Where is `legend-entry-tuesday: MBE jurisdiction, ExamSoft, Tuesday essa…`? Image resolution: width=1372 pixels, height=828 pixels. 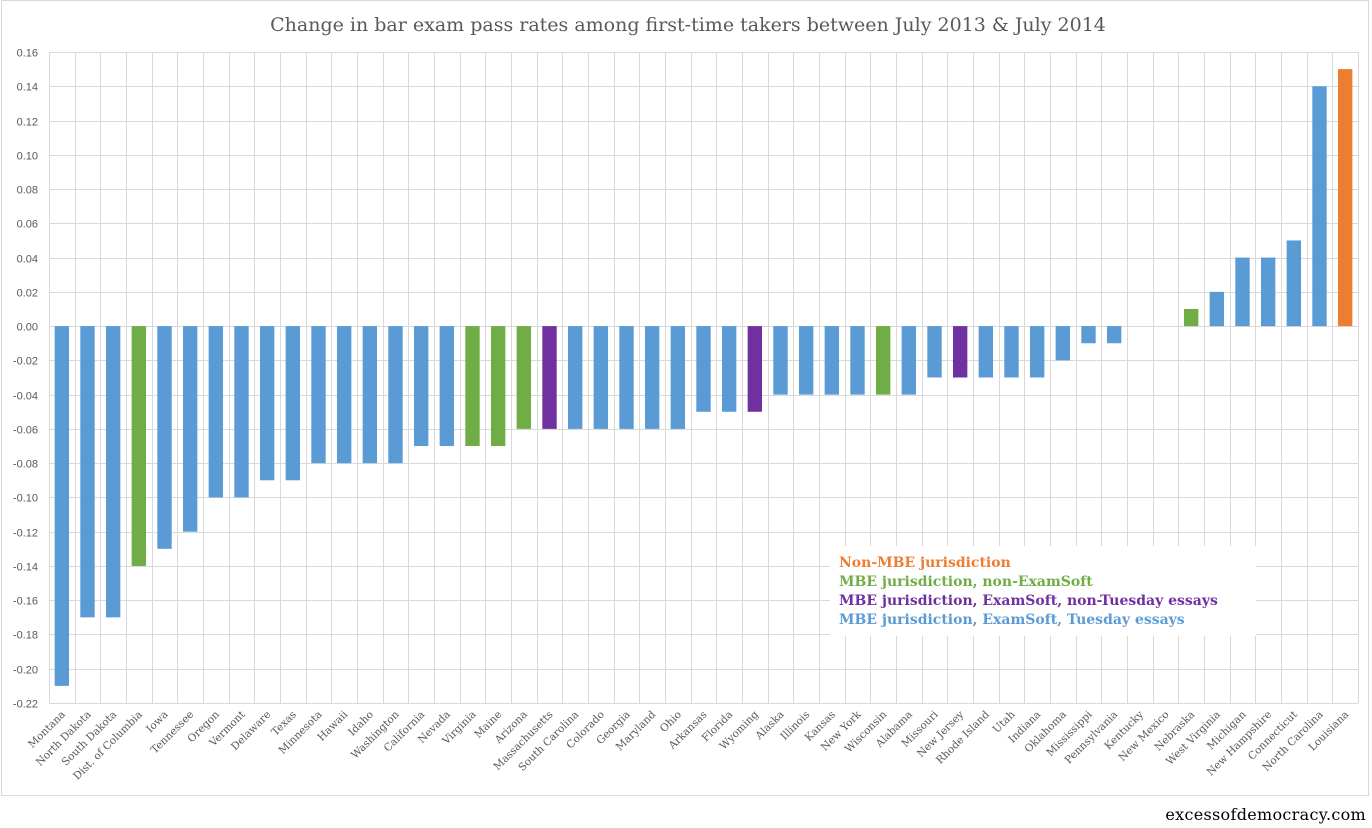
legend-entry-tuesday: MBE jurisdiction, ExamSoft, Tuesday essa… is located at coordinates (1012, 620).